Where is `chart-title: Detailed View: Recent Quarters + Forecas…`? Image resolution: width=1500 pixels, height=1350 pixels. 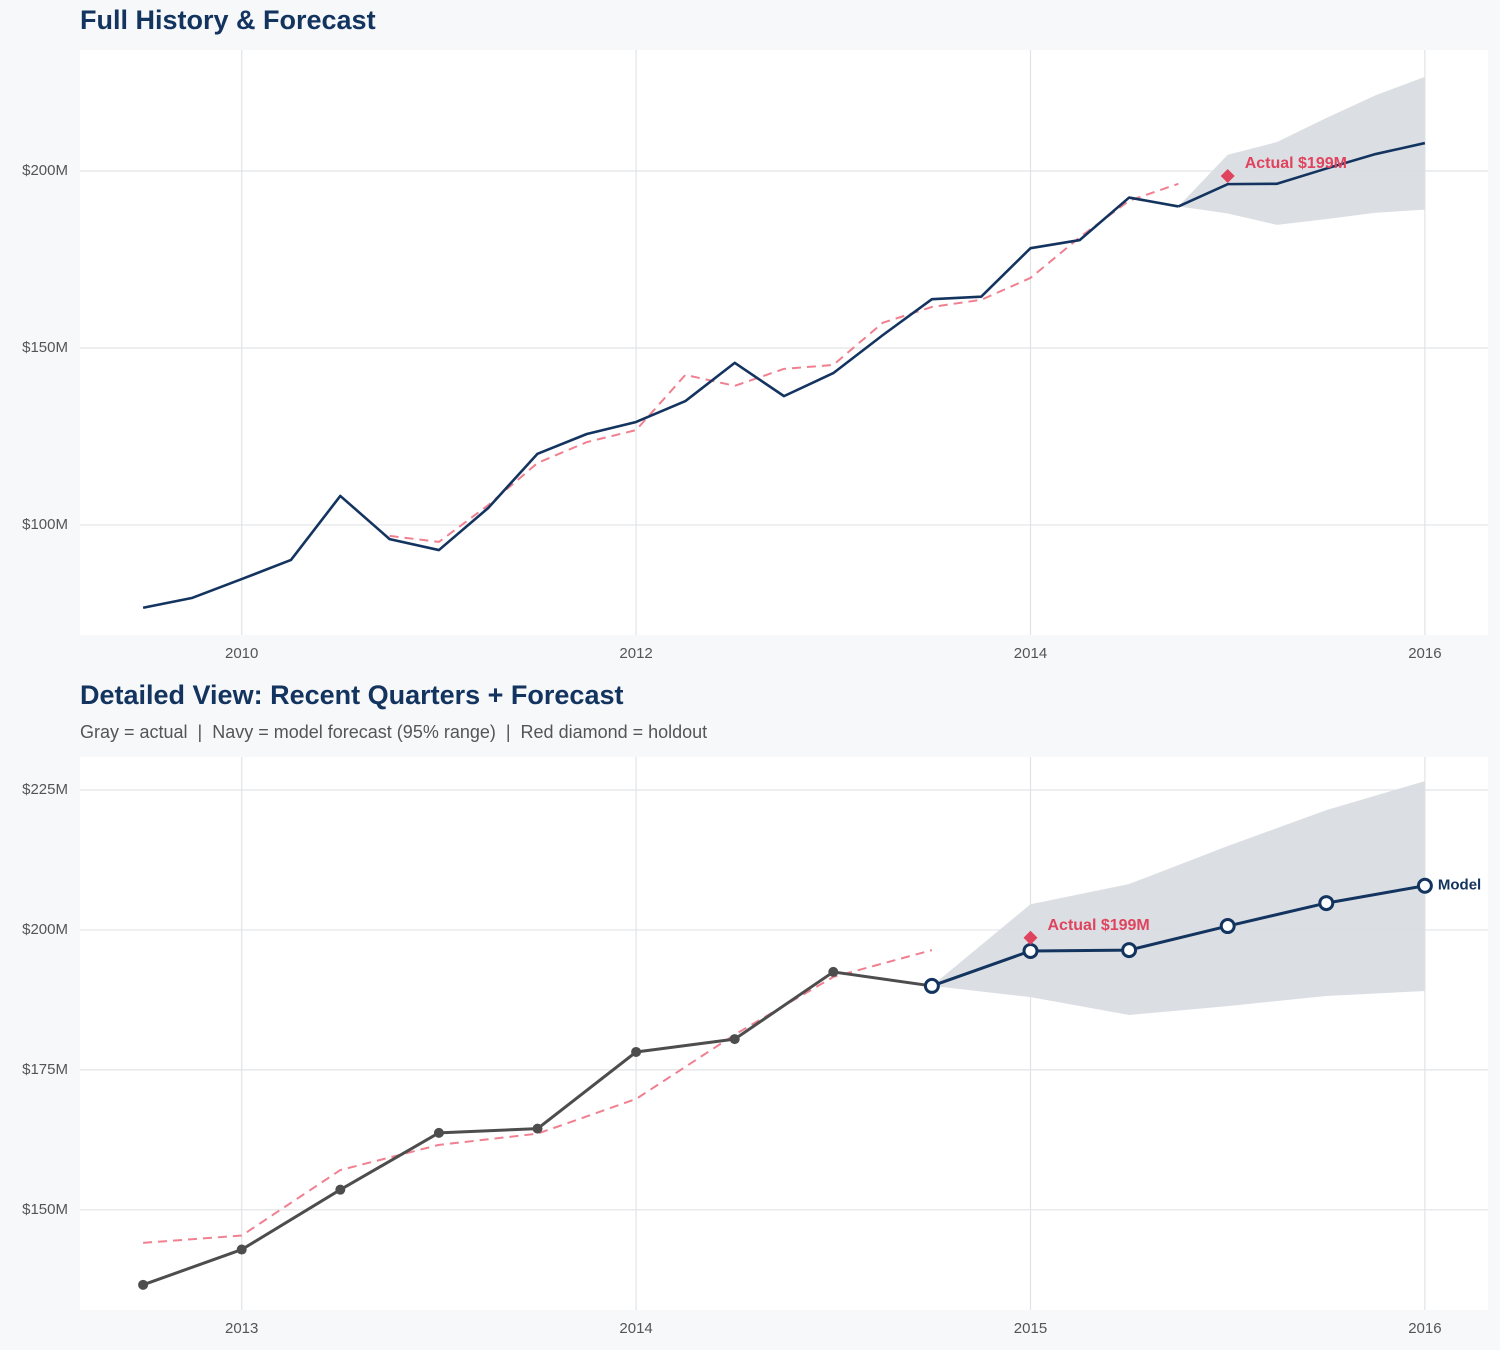
chart-title: Detailed View: Recent Quarters + Forecas… is located at coordinates (351, 695).